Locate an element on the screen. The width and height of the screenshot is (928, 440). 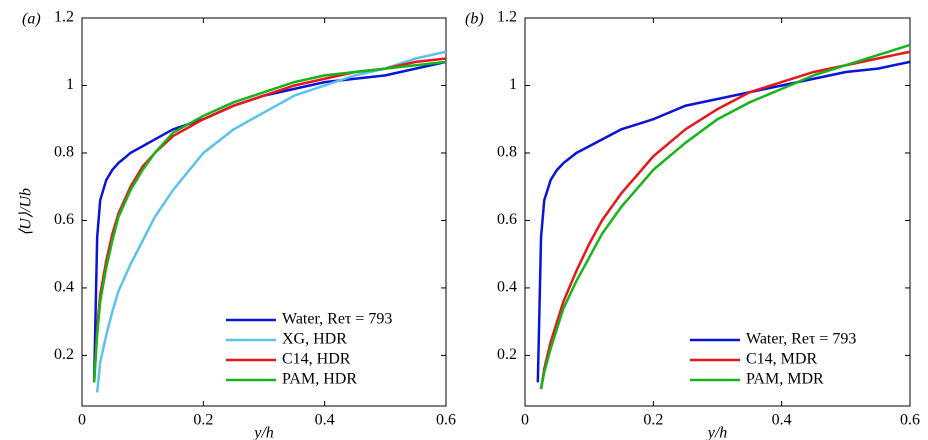
panel-label: (a) is located at coordinates (31, 19).